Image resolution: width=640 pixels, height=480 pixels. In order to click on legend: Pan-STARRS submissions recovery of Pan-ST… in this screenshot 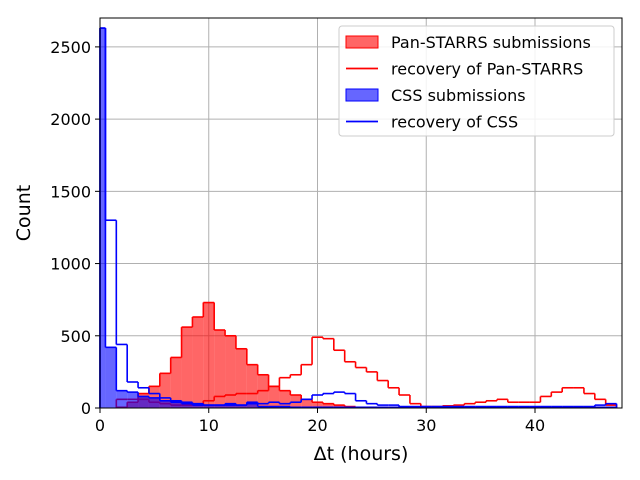, I will do `click(476, 81)`.